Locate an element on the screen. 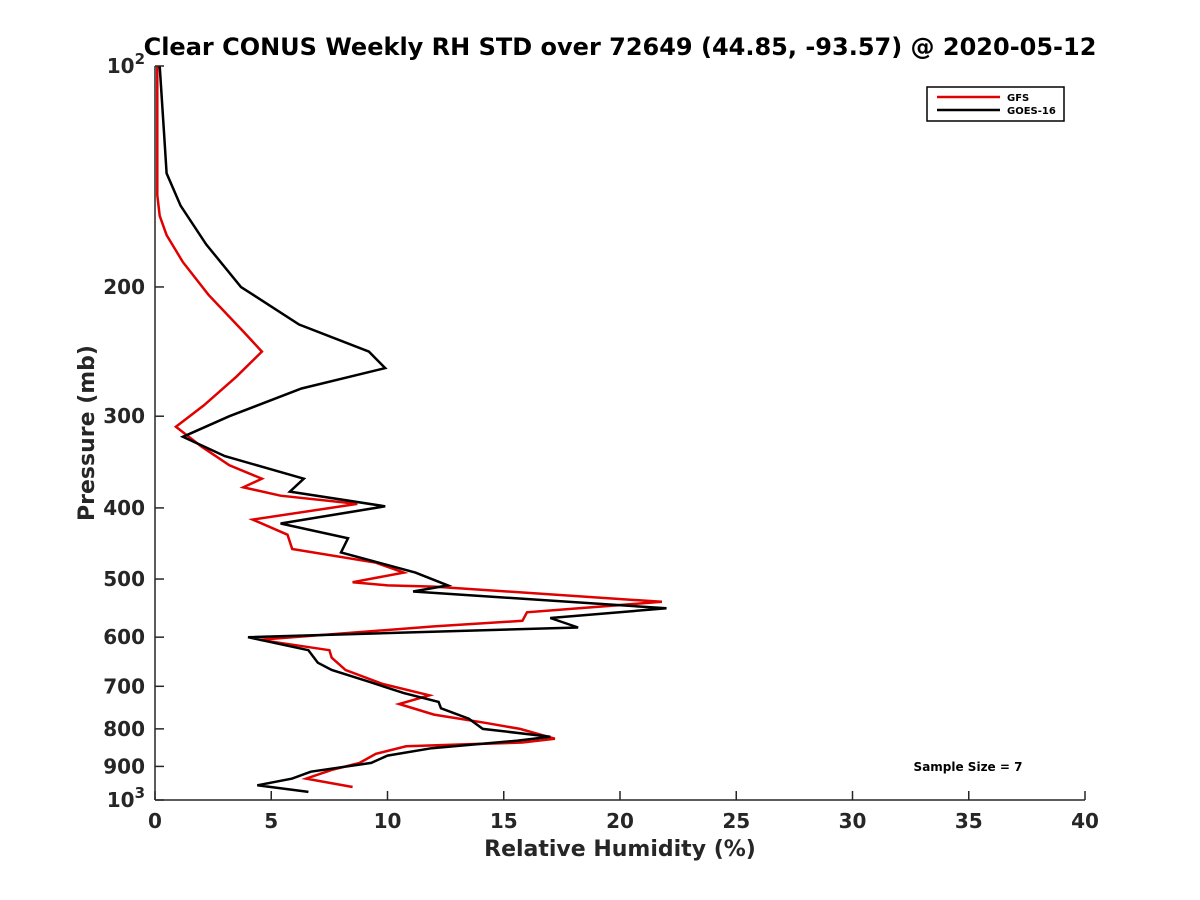 Image resolution: width=1200 pixels, height=900 pixels. y-tick-label: 800 is located at coordinates (124, 729).